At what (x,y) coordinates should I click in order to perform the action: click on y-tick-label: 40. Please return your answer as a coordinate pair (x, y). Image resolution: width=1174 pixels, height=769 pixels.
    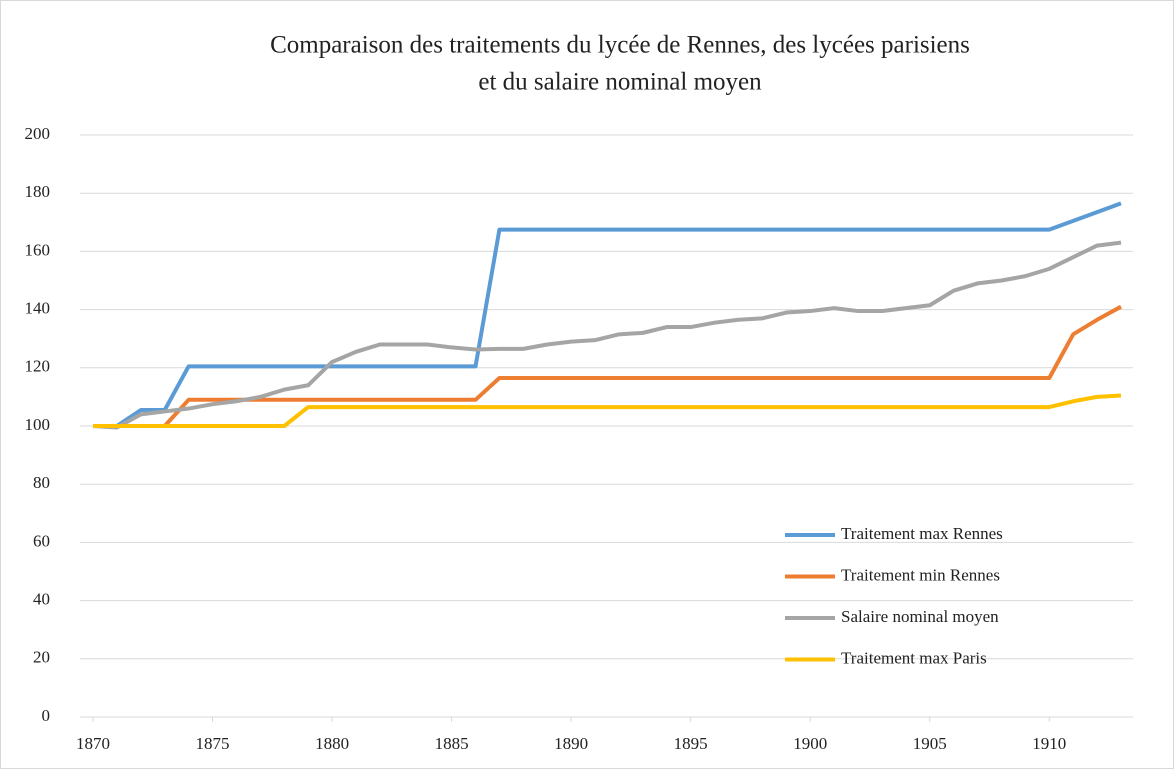
    Looking at the image, I should click on (41, 599).